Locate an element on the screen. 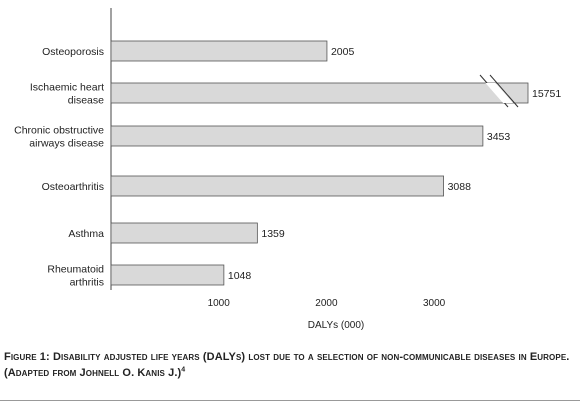  value-label: 3088 is located at coordinates (460, 187).